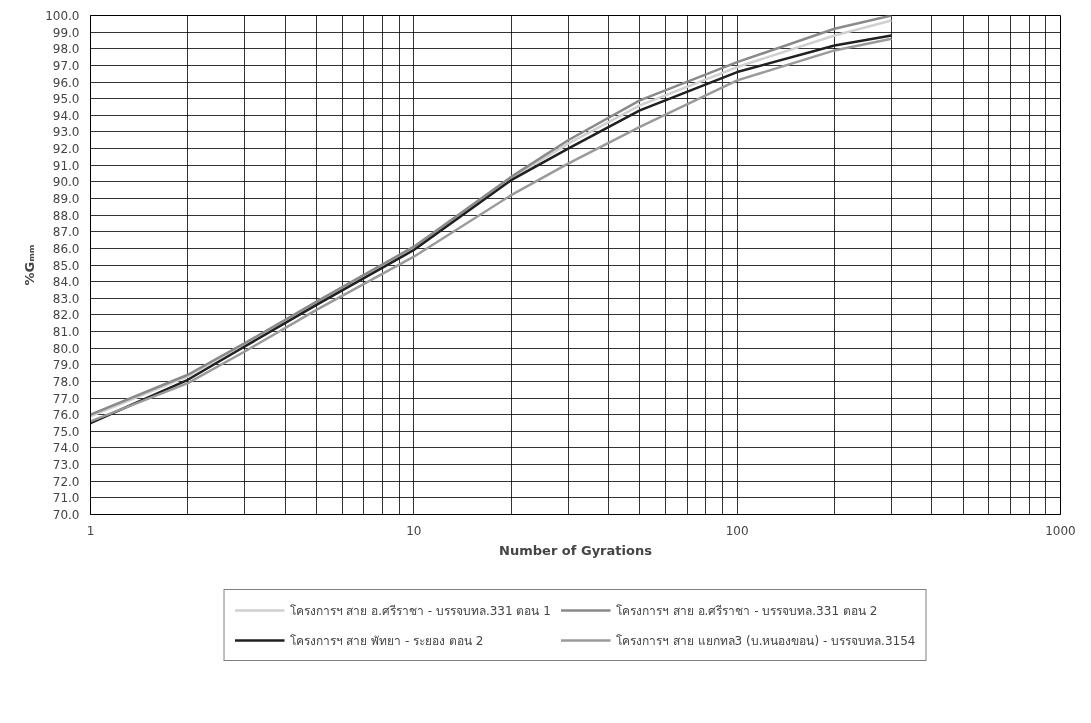 The height and width of the screenshot is (723, 1091). I want to click on y-tick-label: 81.0, so click(66, 332).